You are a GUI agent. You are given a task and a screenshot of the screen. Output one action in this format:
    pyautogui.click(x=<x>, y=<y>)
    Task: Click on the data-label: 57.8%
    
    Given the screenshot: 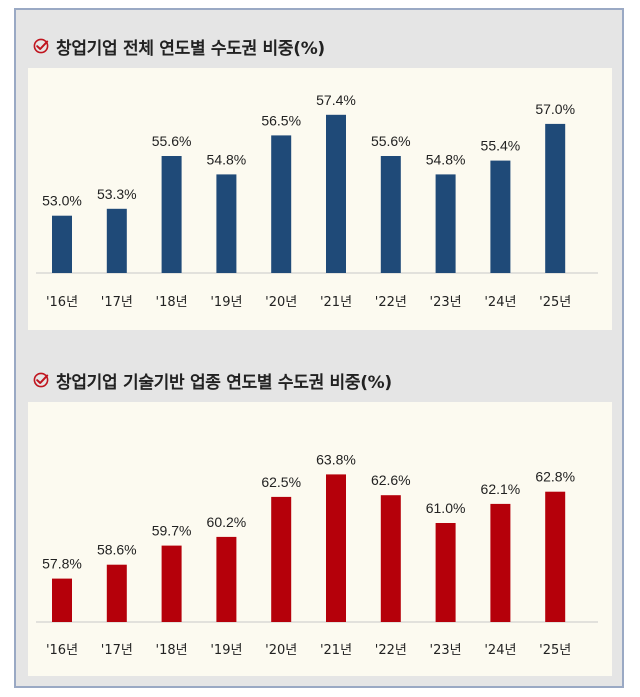 What is the action you would take?
    pyautogui.click(x=62, y=564)
    